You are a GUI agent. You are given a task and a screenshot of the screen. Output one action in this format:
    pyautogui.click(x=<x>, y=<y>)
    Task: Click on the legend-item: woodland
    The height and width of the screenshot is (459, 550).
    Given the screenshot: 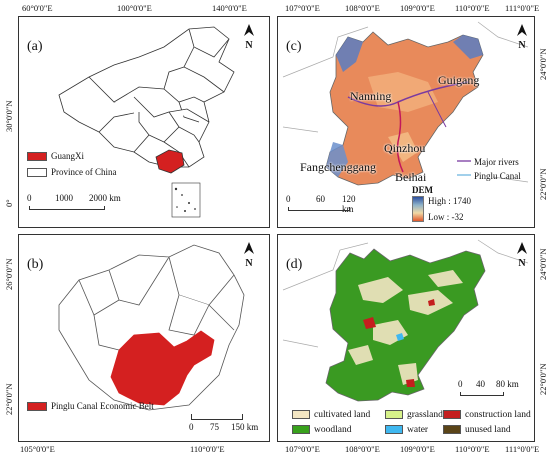 What is the action you would take?
    pyautogui.click(x=321, y=430)
    